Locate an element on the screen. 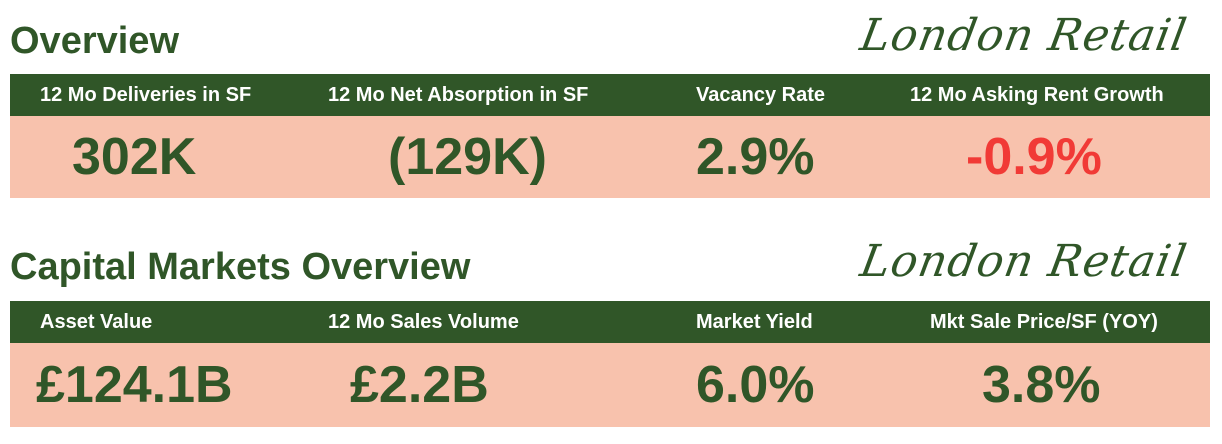 This screenshot has width=1222, height=444. value-market-yield: 6.0% is located at coordinates (755, 385).